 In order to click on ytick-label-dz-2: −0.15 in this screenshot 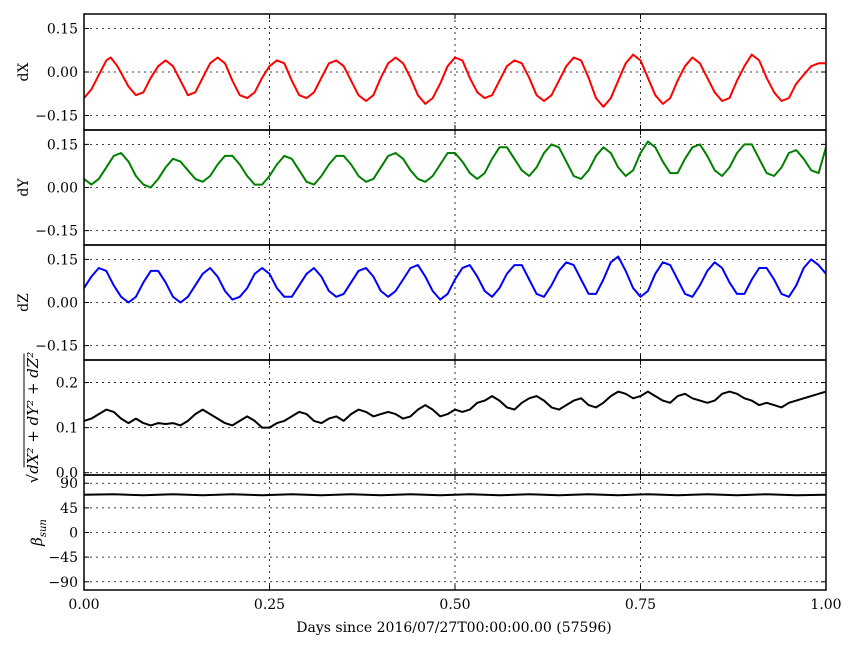, I will do `click(56, 347)`.